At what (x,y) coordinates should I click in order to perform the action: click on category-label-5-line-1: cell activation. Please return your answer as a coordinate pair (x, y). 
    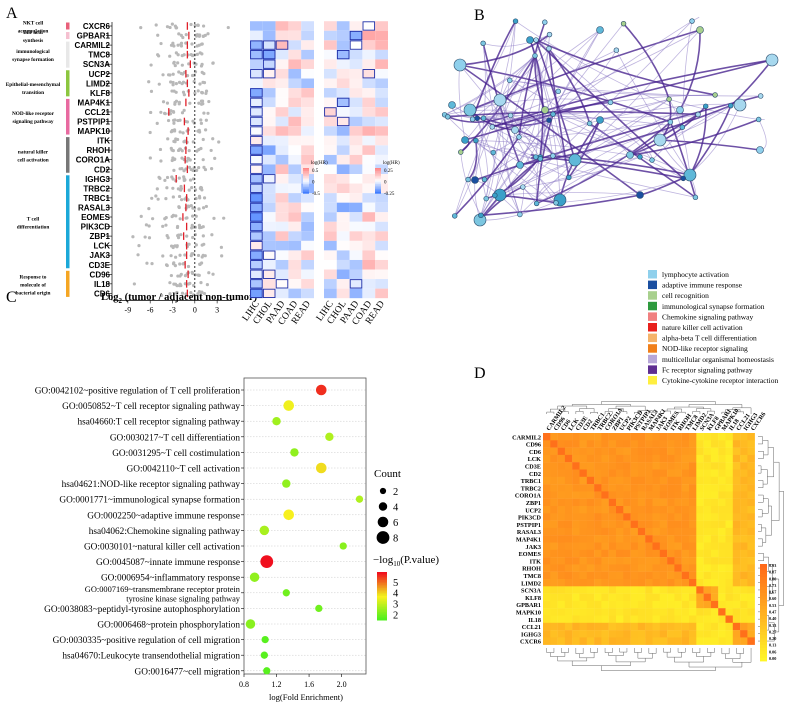
    Looking at the image, I should click on (32, 160).